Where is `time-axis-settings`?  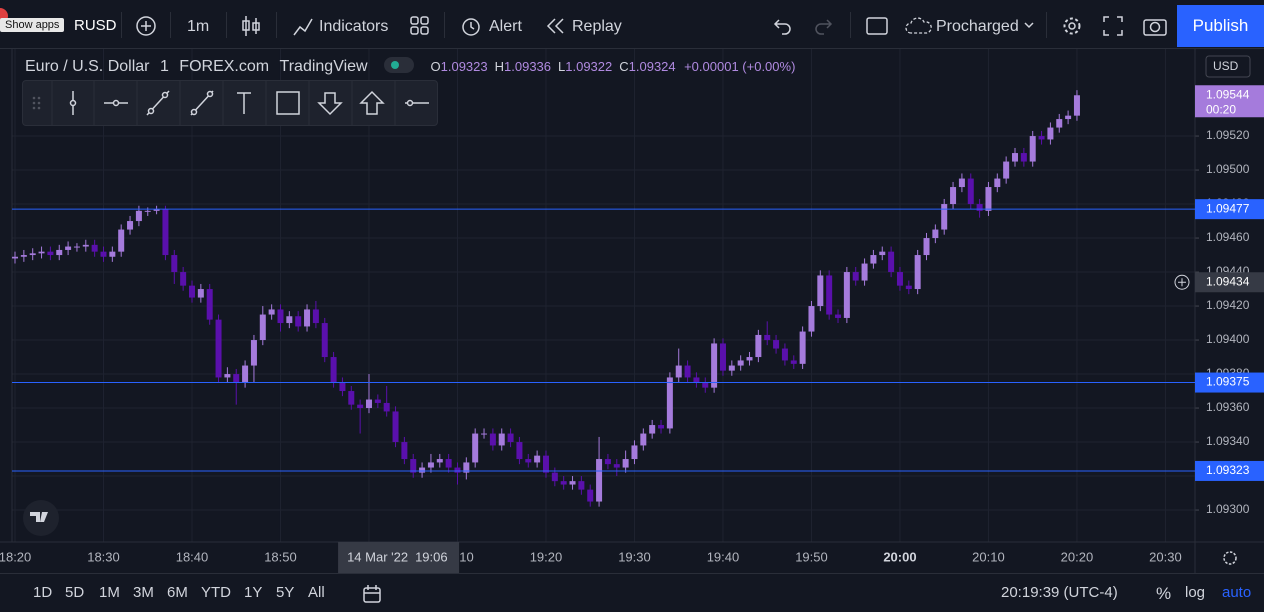 time-axis-settings is located at coordinates (1230, 558).